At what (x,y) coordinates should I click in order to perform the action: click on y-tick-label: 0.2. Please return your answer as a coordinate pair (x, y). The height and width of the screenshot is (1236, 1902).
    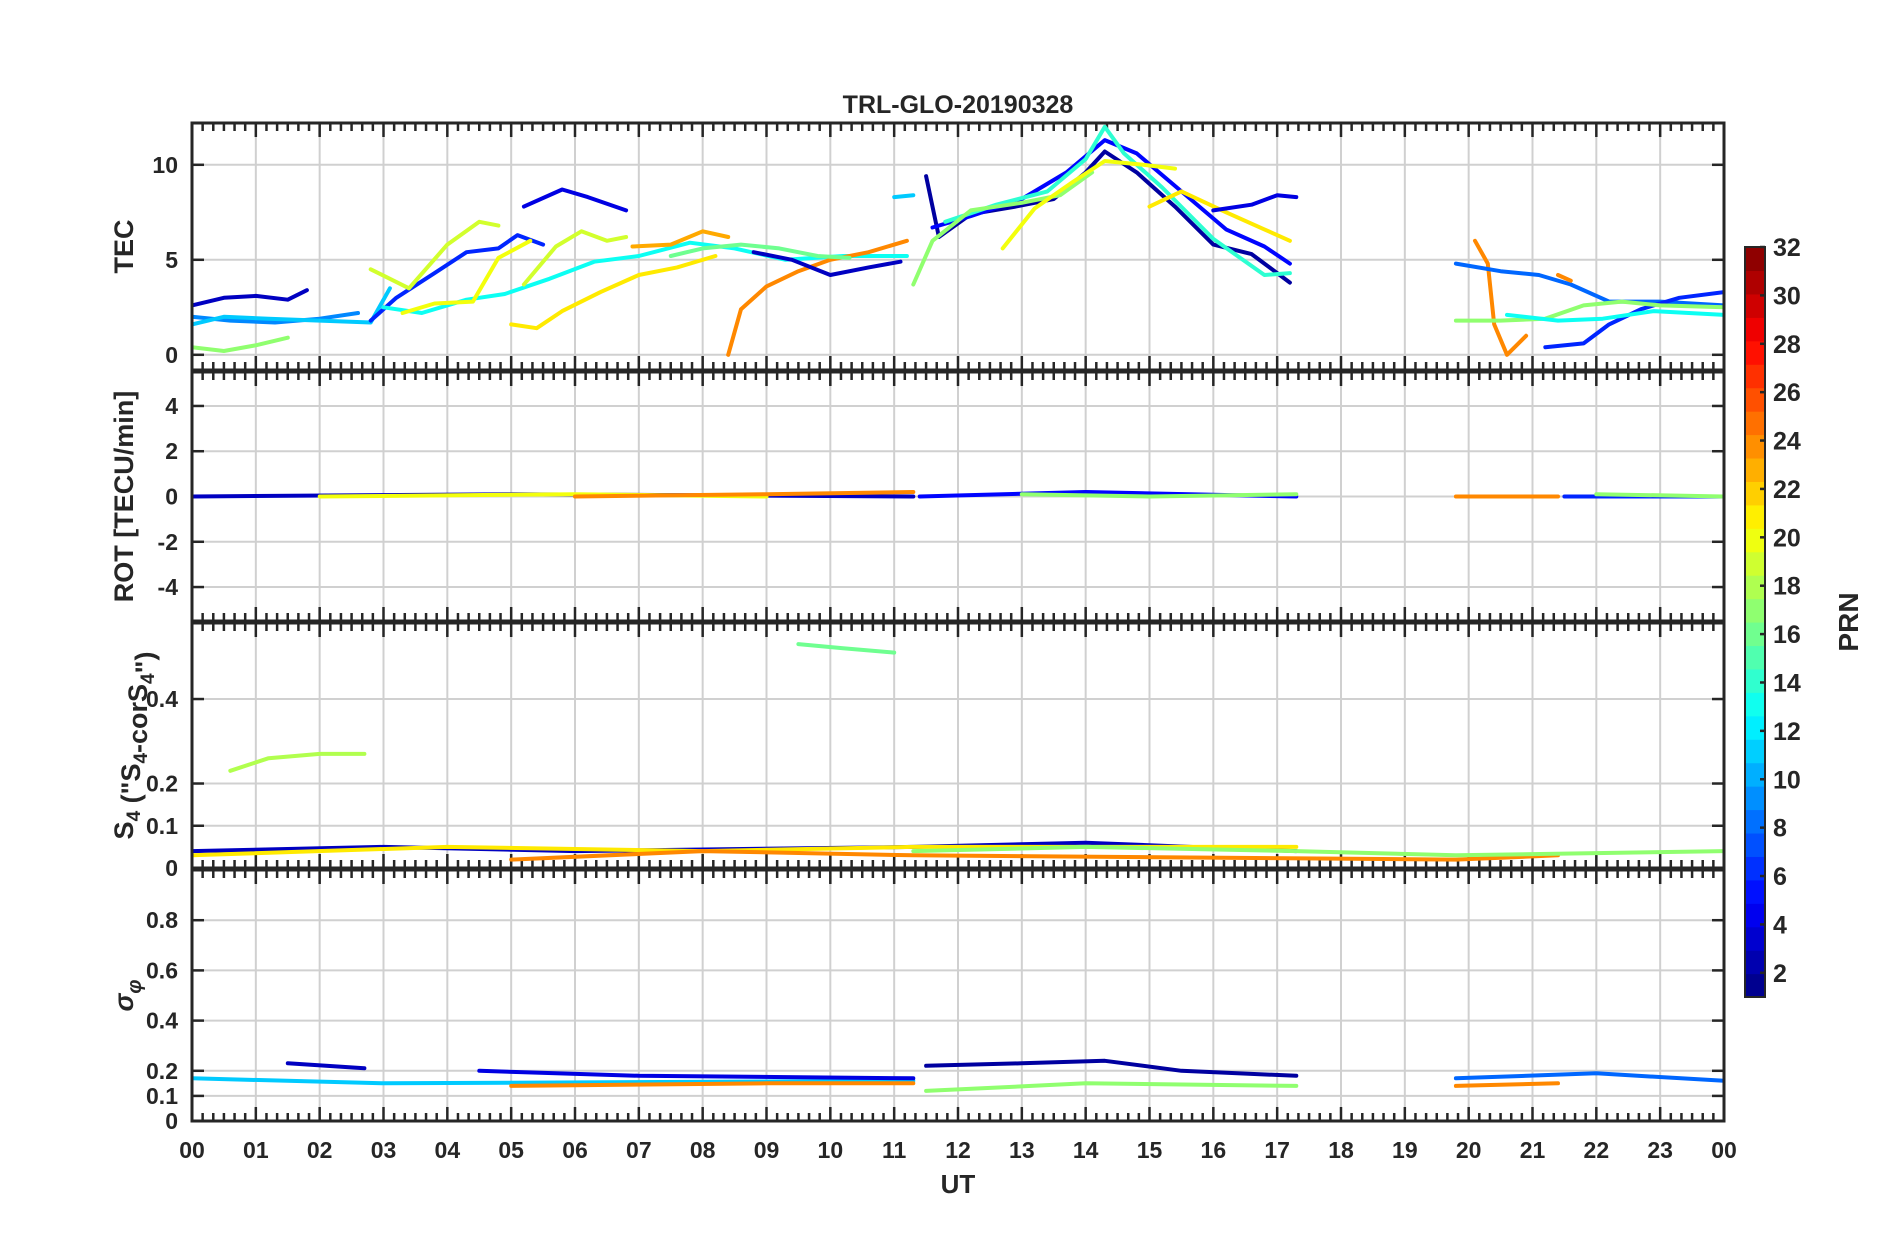
    Looking at the image, I should click on (162, 784).